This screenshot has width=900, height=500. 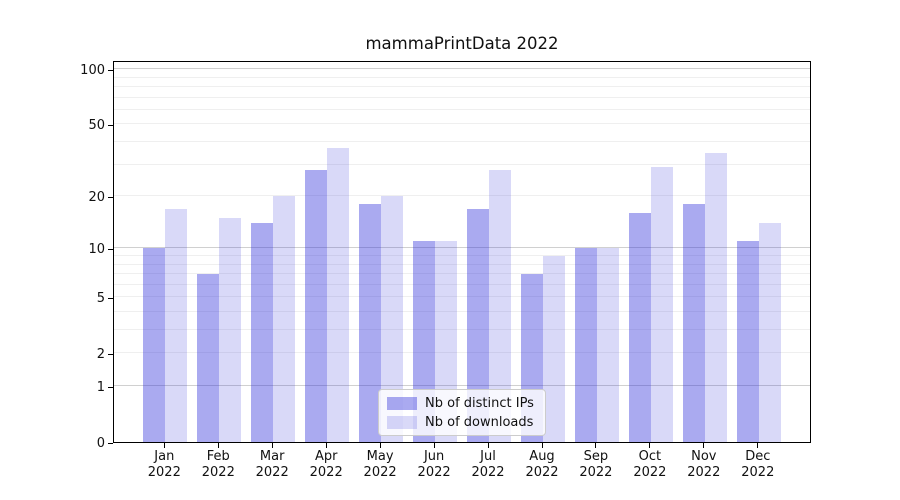 I want to click on x-tick-month: Jul, so click(x=488, y=456).